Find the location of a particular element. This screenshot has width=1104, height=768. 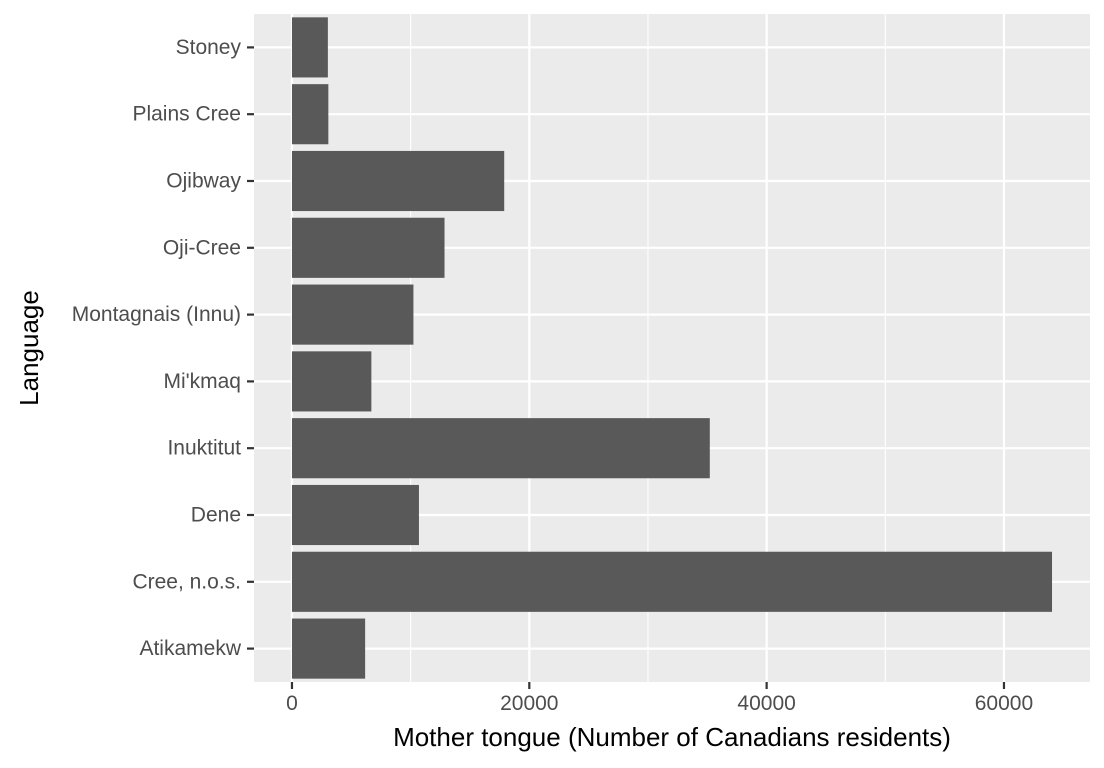

y-axis-title: Language is located at coordinates (29, 348).